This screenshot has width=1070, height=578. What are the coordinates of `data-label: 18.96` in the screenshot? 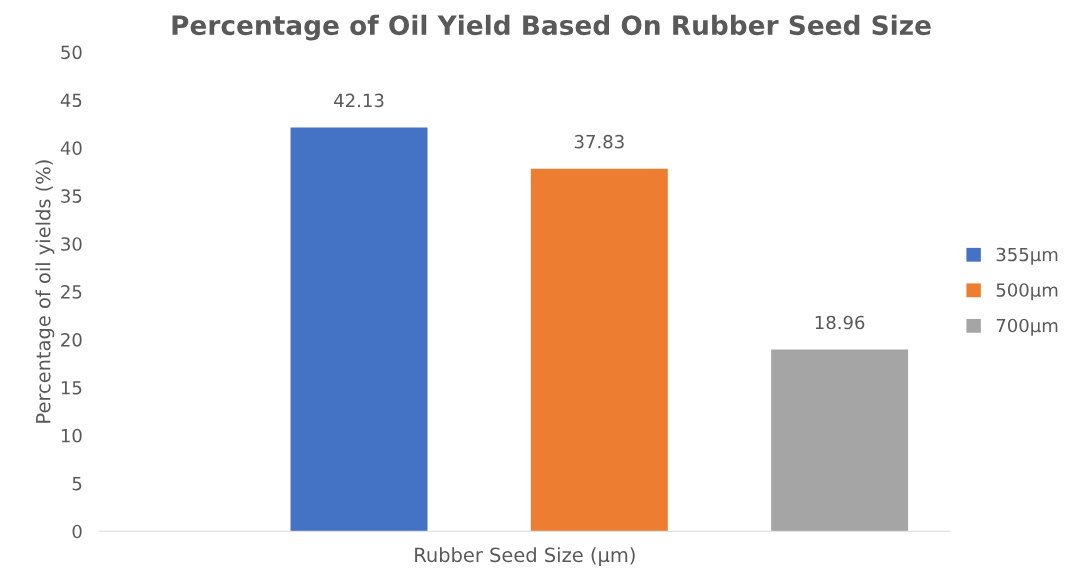 It's located at (840, 322).